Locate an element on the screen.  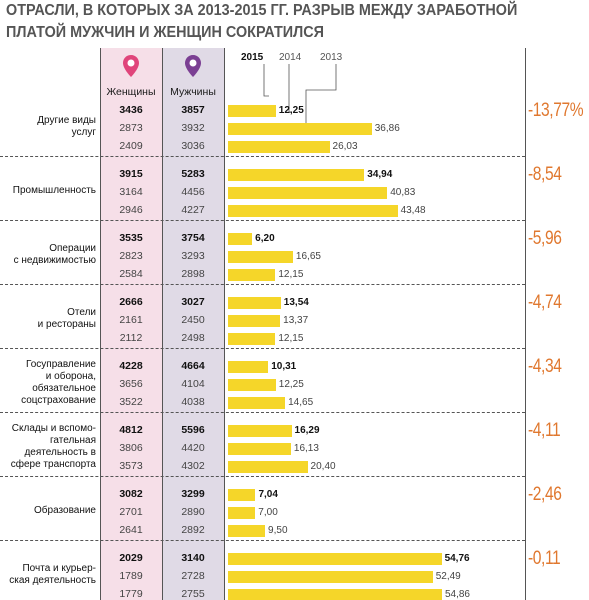
gap-bar-label: 16,65 is located at coordinates (308, 256).